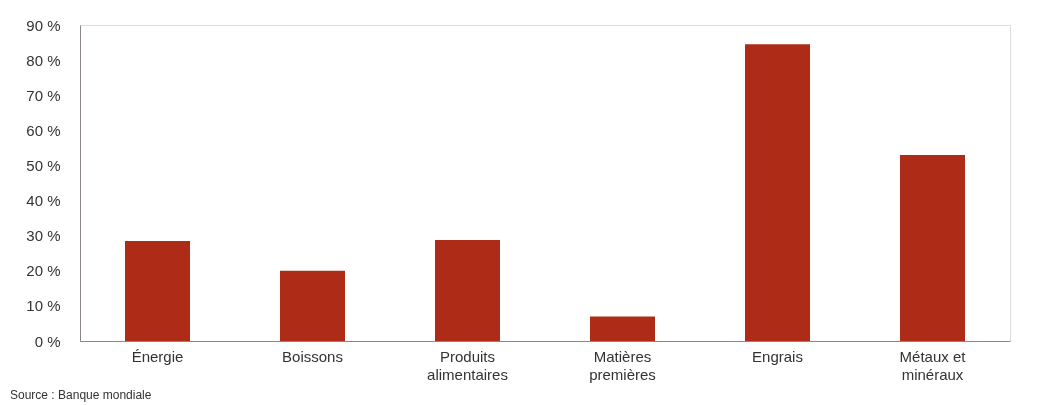  I want to click on x-tick-label: Matières premières, so click(622, 365).